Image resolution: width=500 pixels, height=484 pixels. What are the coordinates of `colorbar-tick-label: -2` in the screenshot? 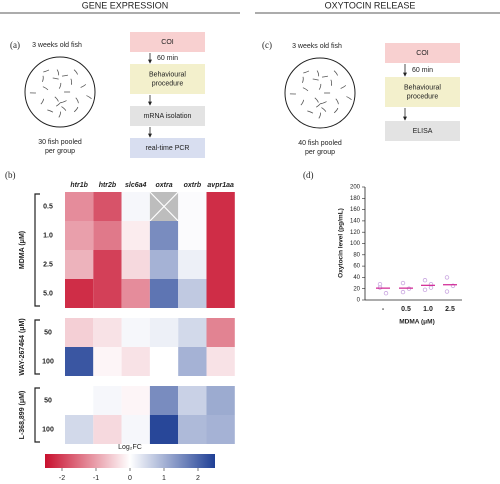 It's located at (62, 478).